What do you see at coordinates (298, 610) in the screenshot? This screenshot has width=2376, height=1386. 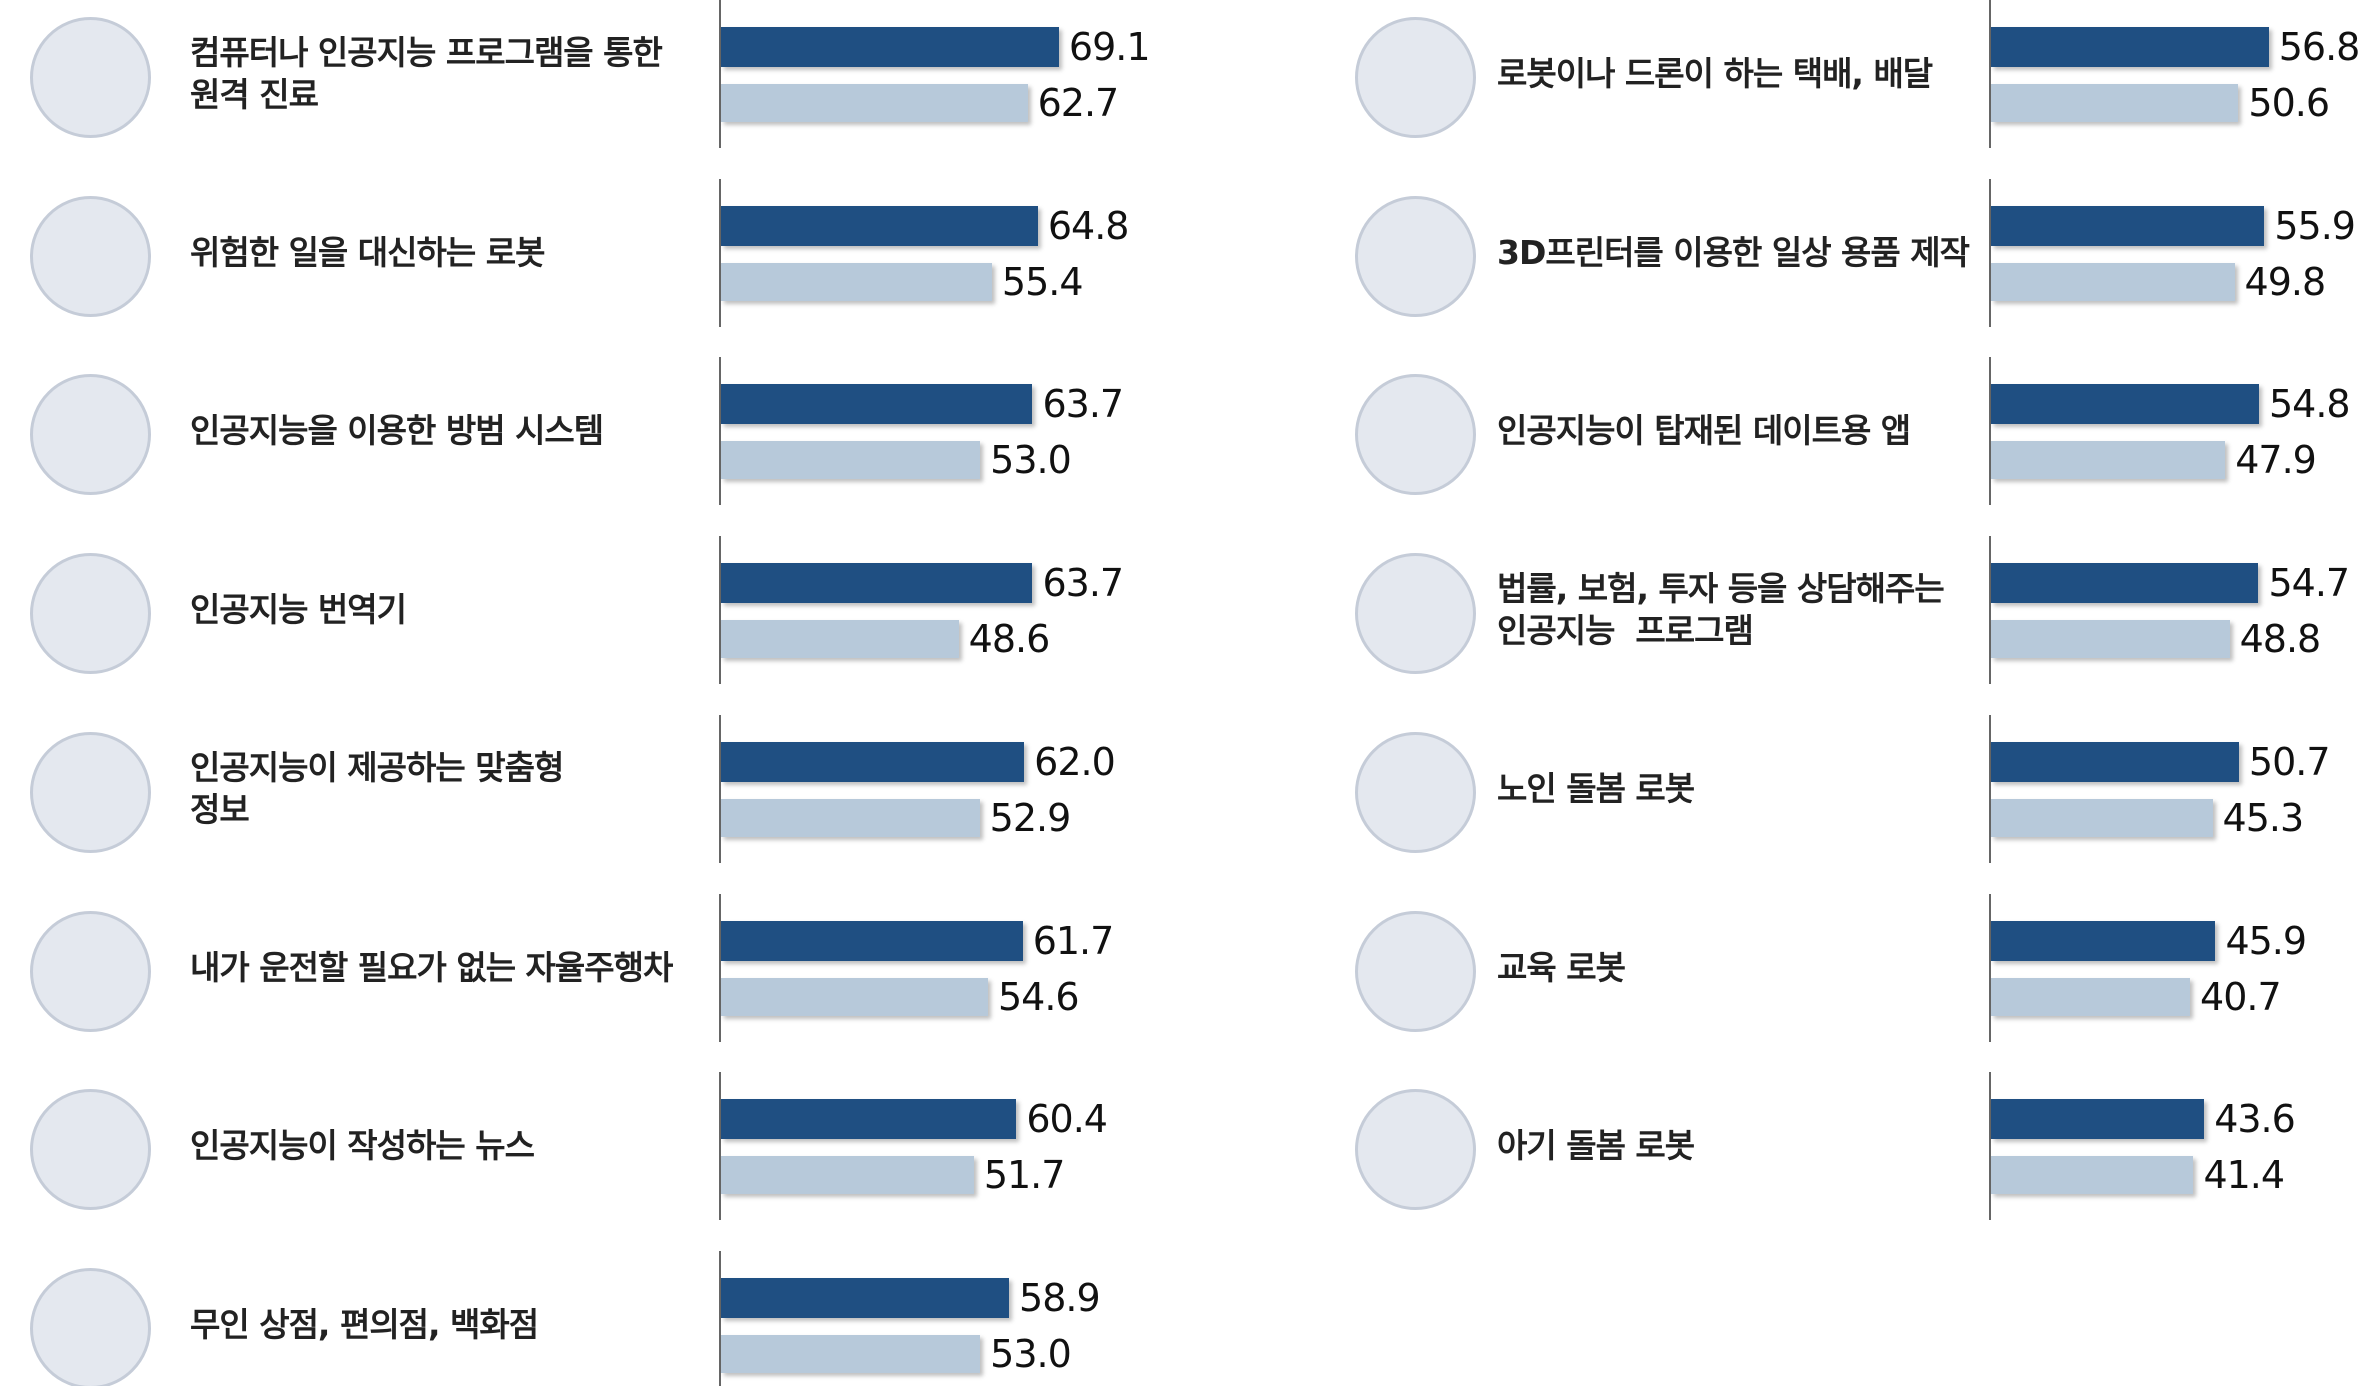 I see `category-label: 인공지능 번역기` at bounding box center [298, 610].